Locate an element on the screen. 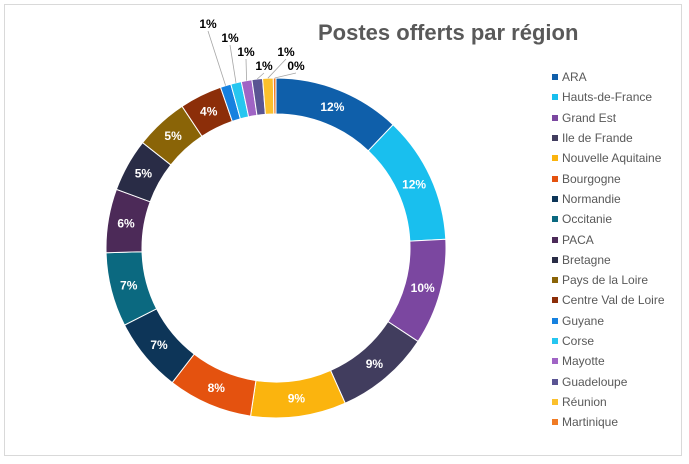 Image resolution: width=689 pixels, height=464 pixels. legend-label: Centre Val de Loire is located at coordinates (613, 300).